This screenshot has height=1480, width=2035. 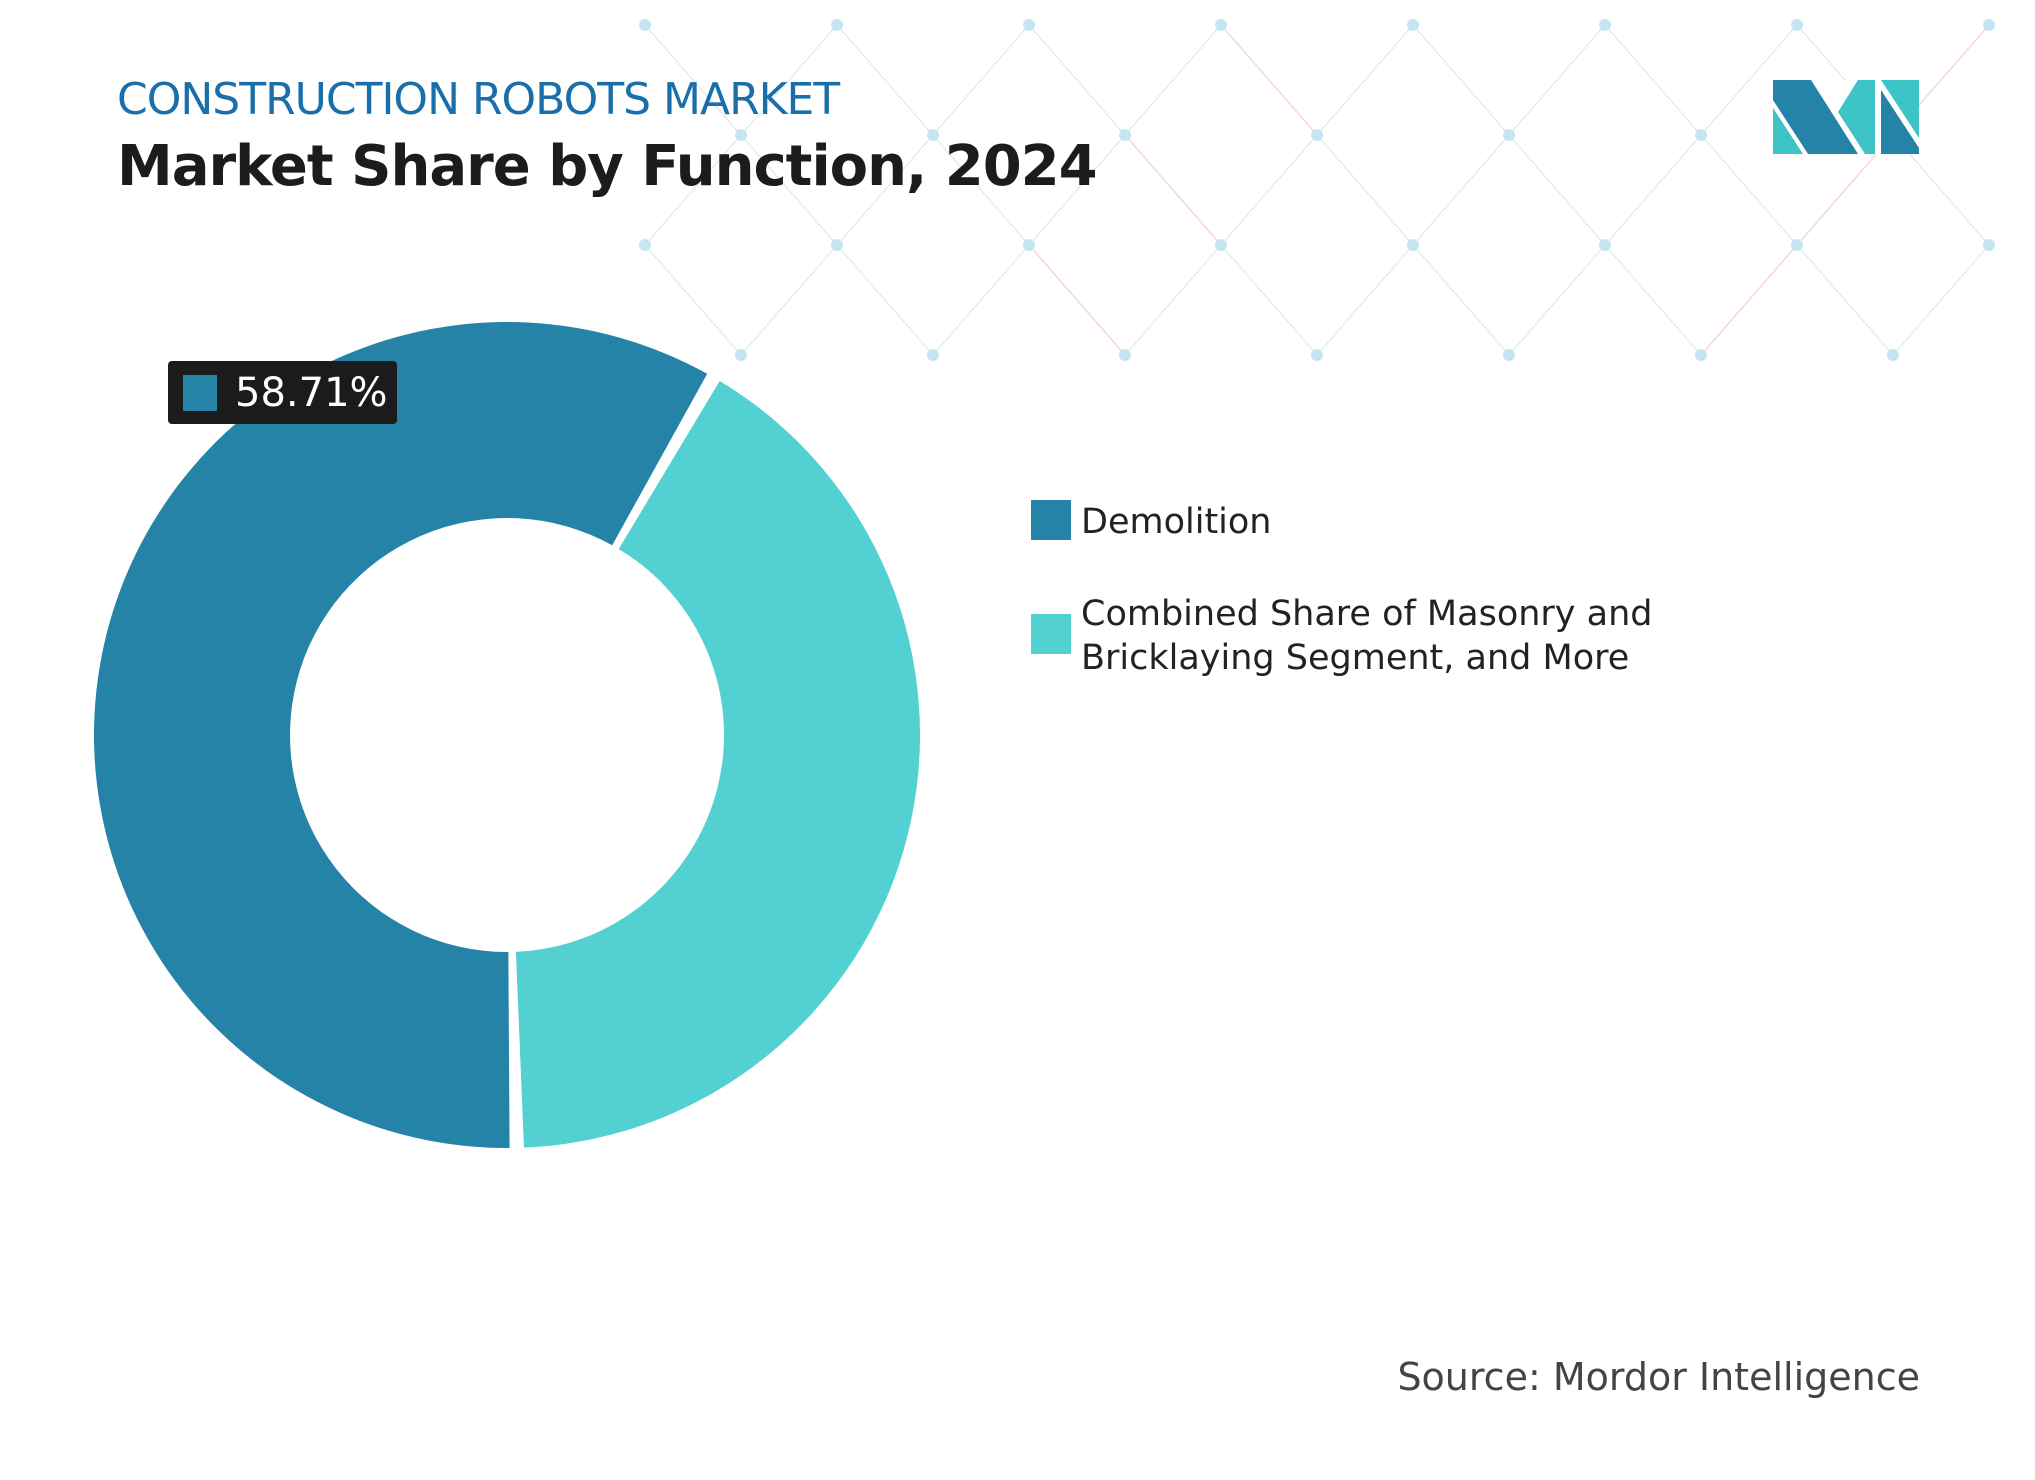 What do you see at coordinates (1376, 522) in the screenshot?
I see `legend-item-demolition: Demolition` at bounding box center [1376, 522].